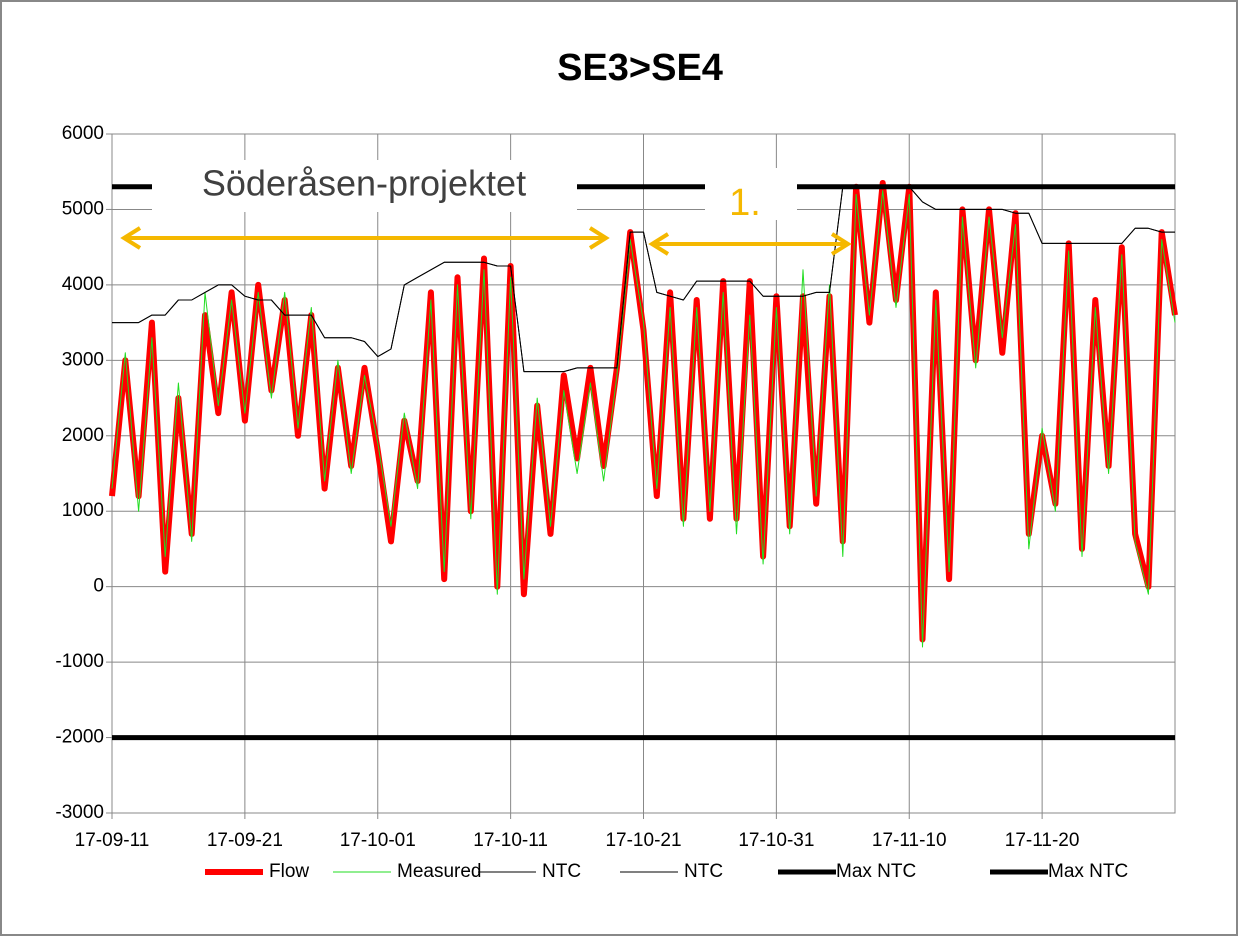  I want to click on legend-label: Flow, so click(289, 871).